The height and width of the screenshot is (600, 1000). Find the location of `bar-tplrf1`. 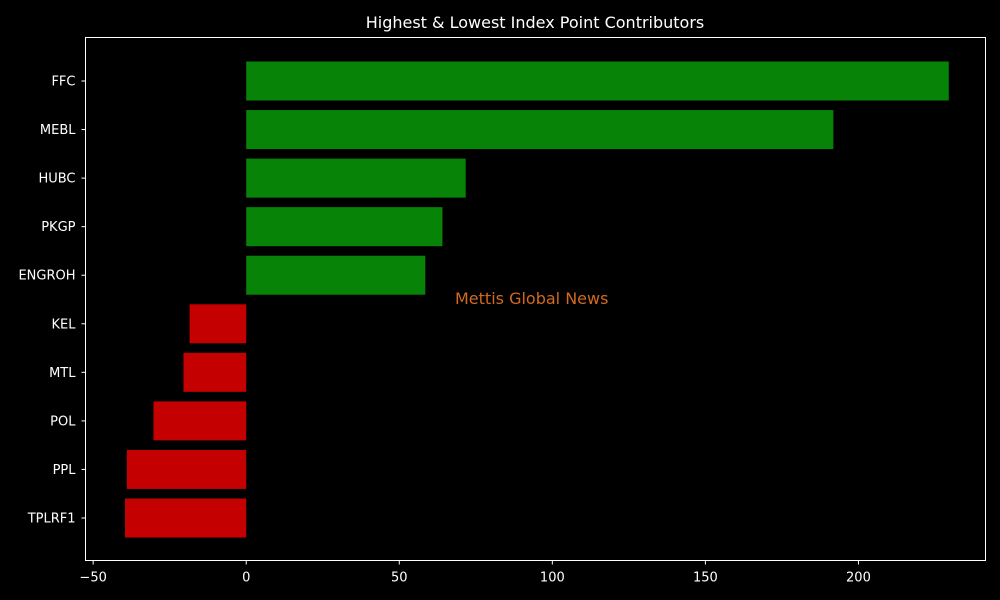

bar-tplrf1 is located at coordinates (185, 518).